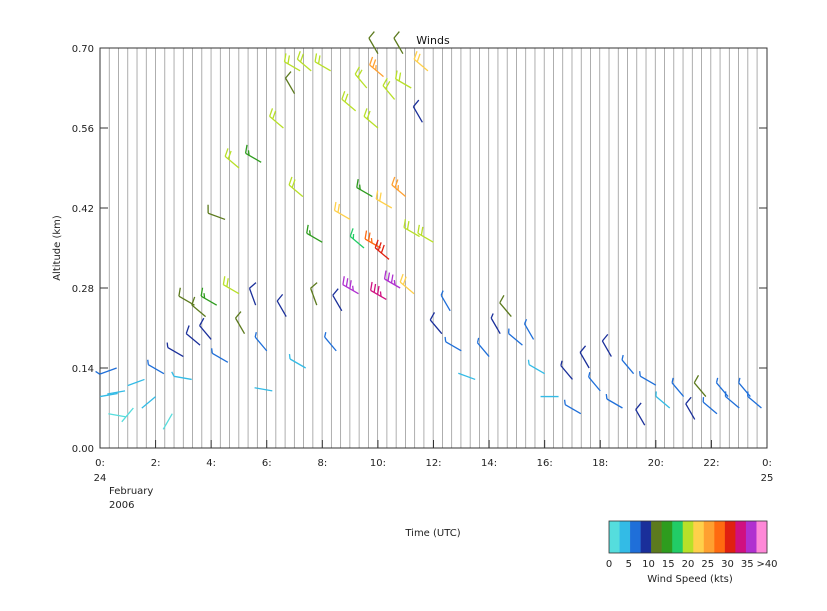 Image resolution: width=827 pixels, height=611 pixels. What do you see at coordinates (690, 579) in the screenshot?
I see `colorbar-label: Wind Speed (kts)` at bounding box center [690, 579].